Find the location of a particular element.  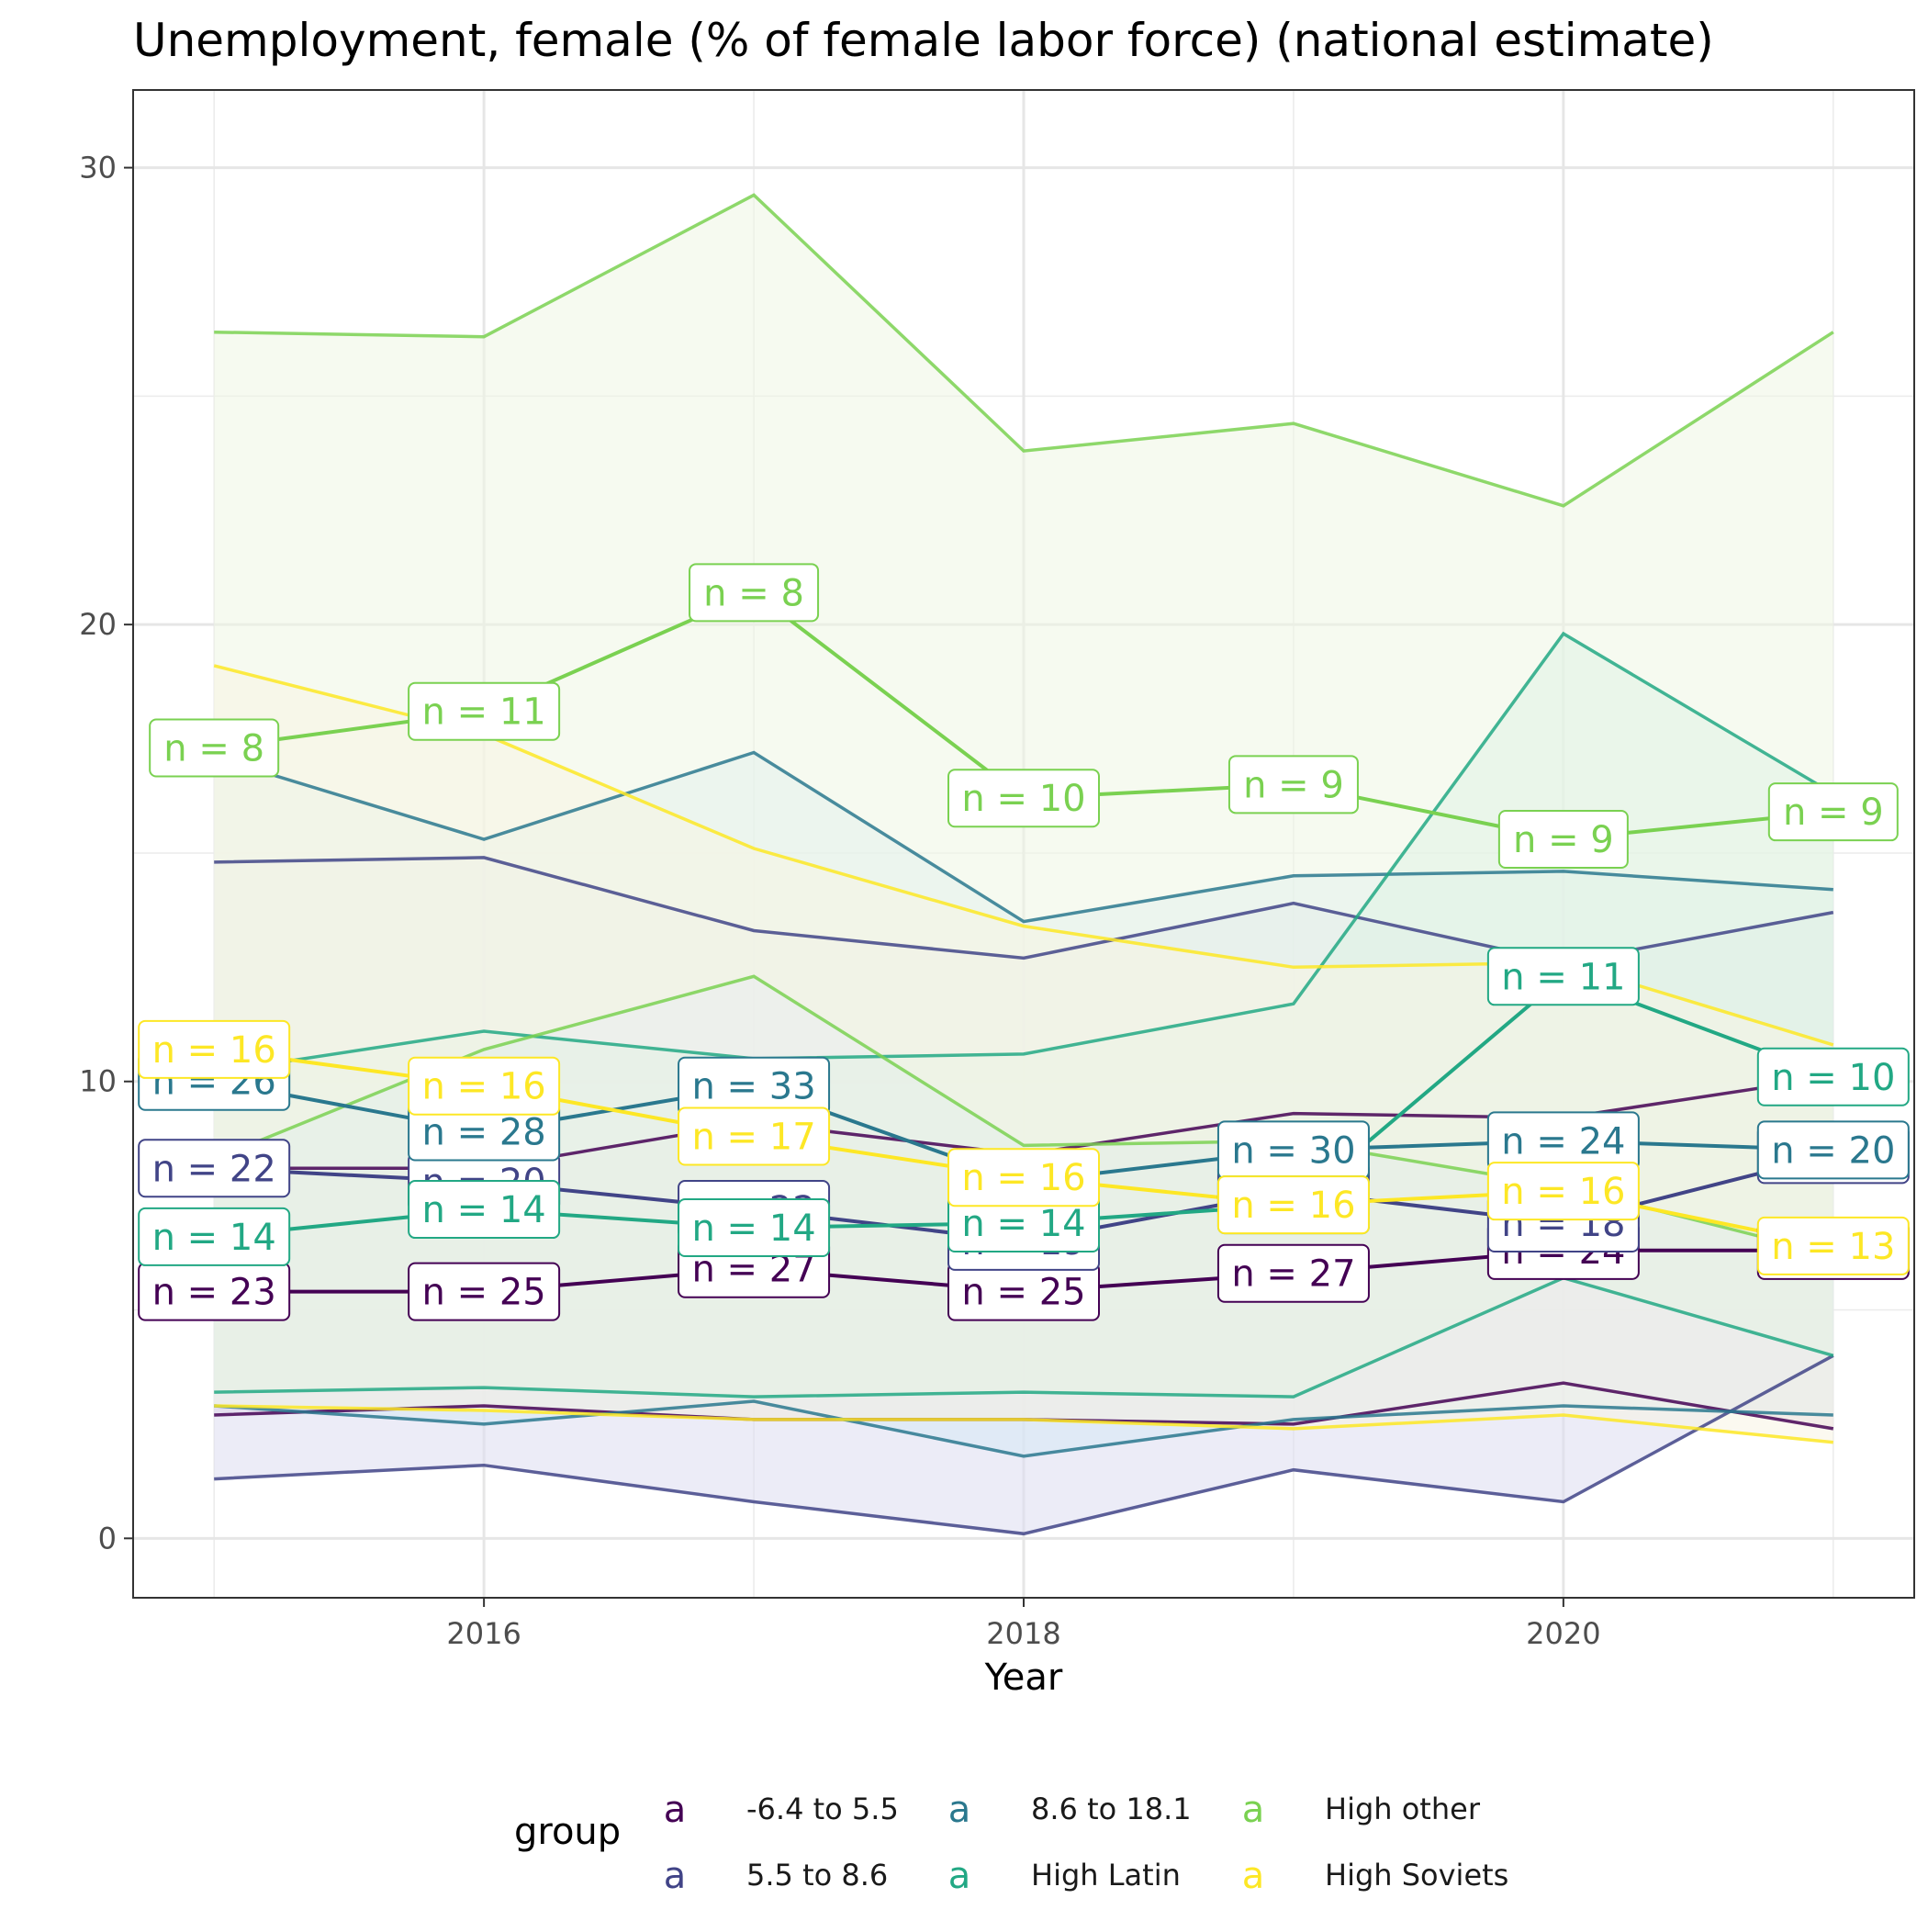

n-label-text: n = 11 is located at coordinates (484, 712).